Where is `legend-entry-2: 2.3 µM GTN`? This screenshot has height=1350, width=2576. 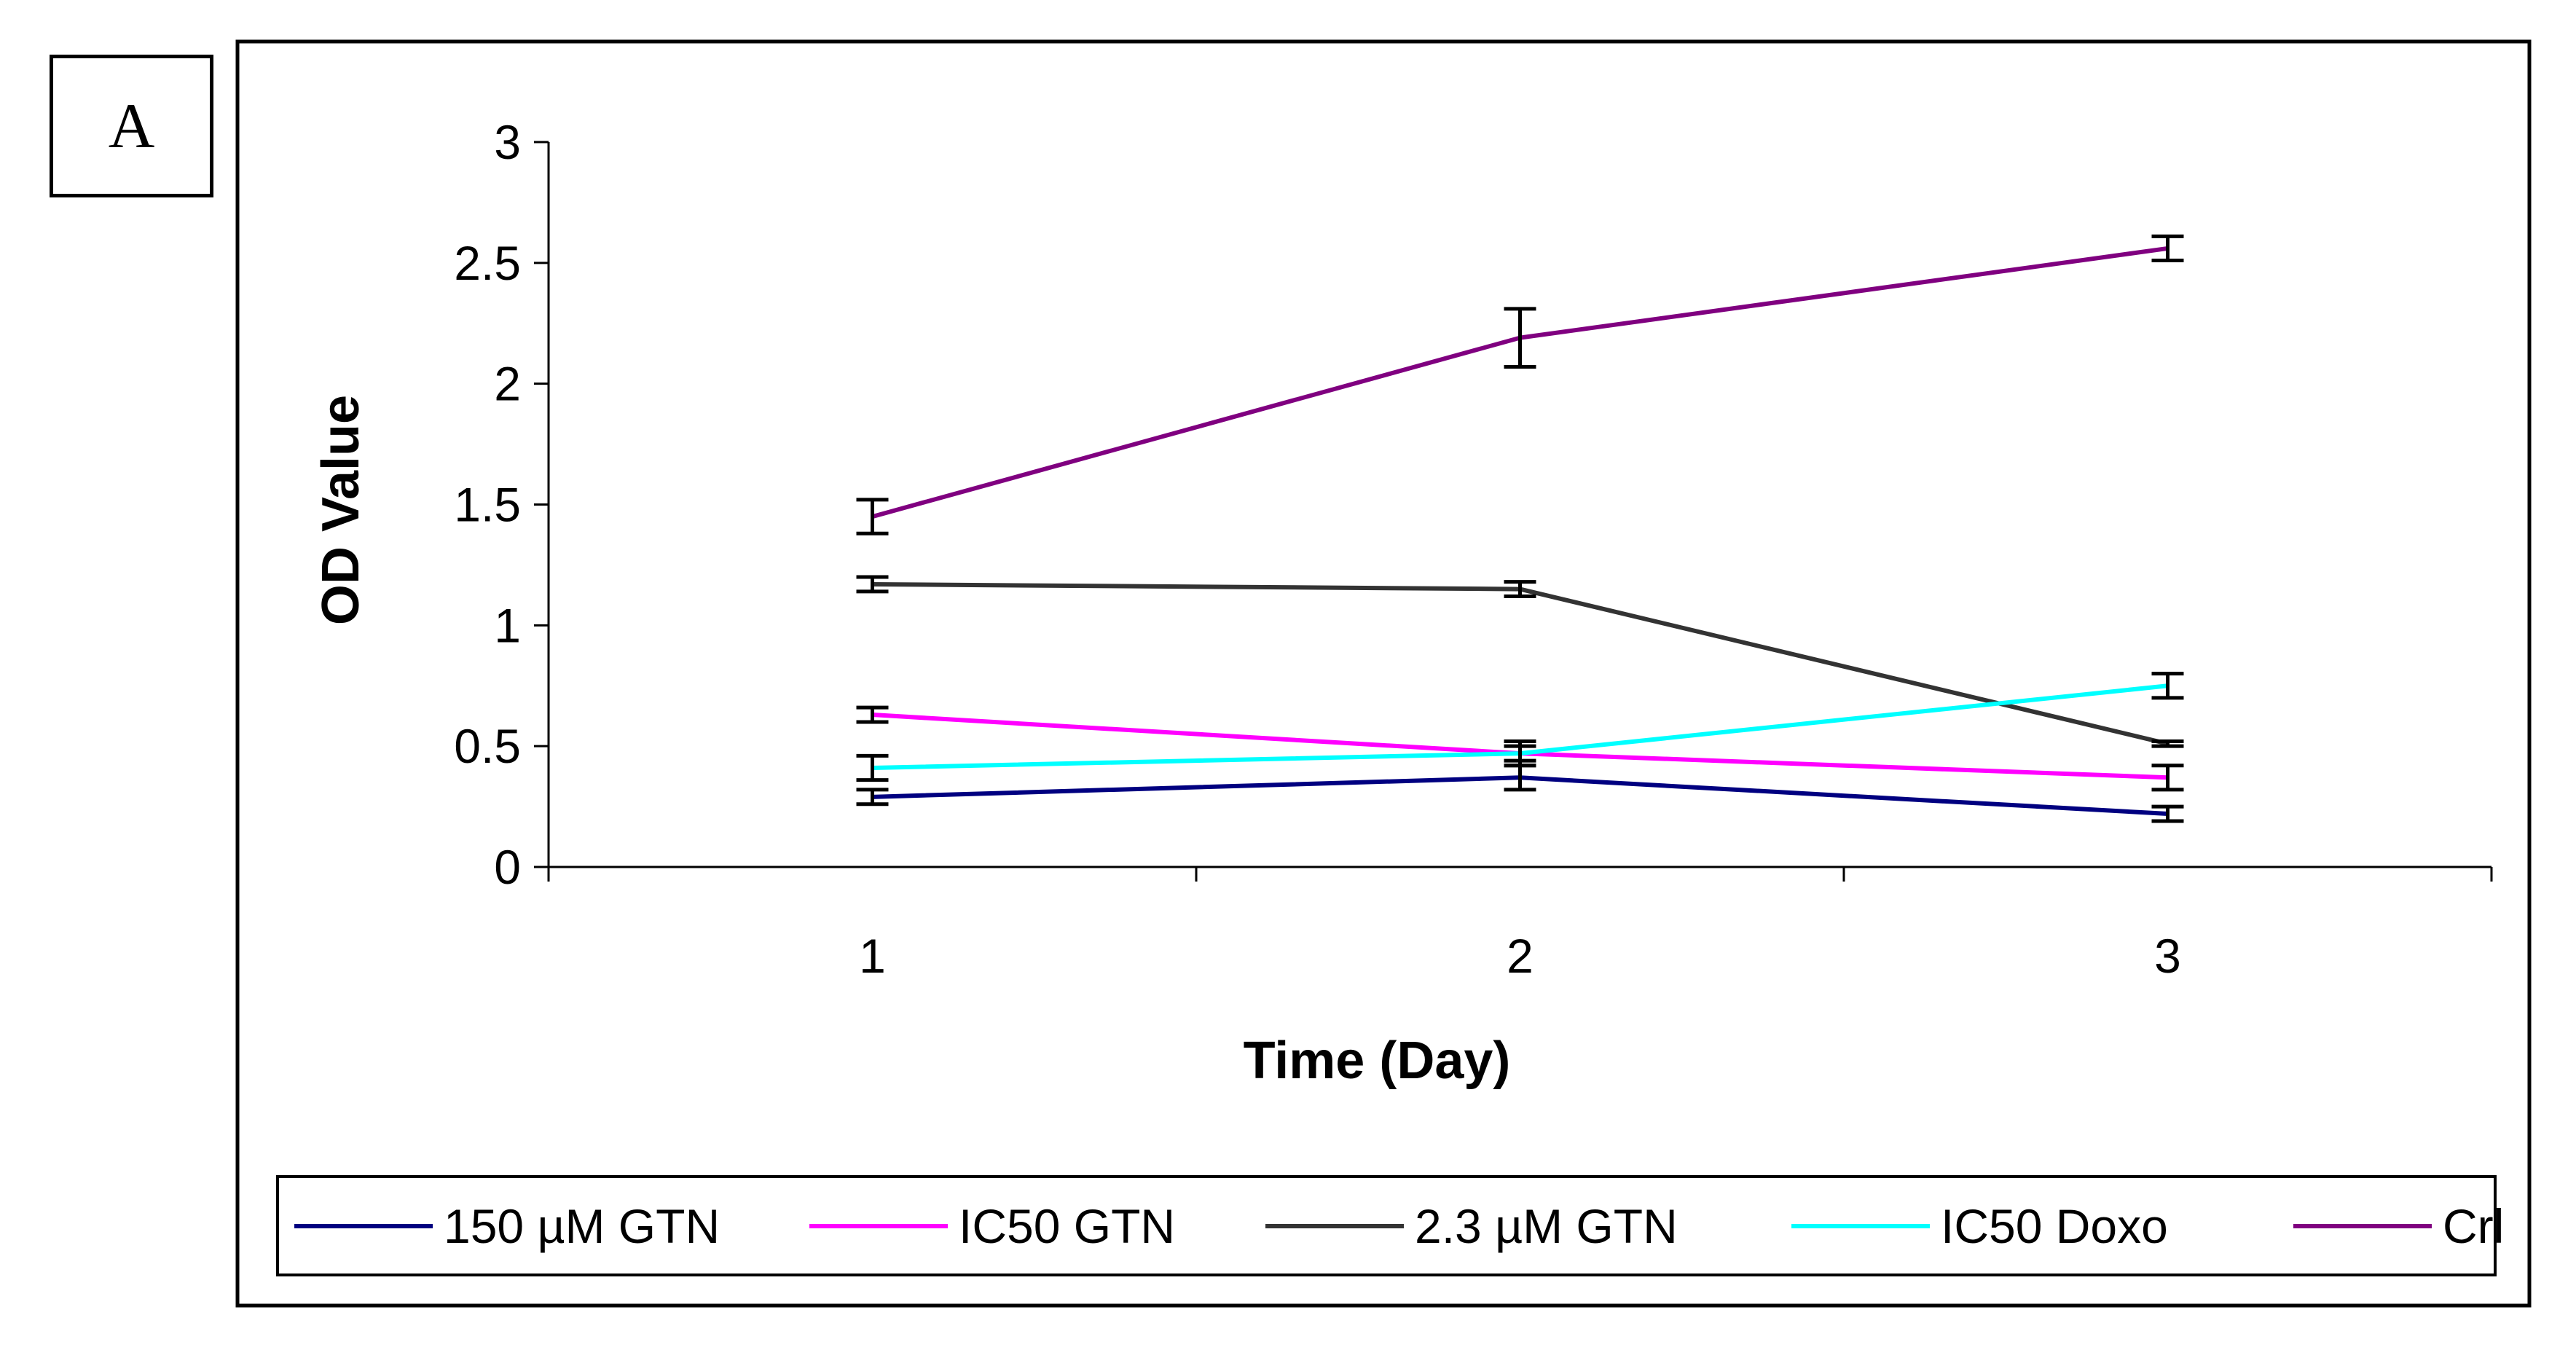
legend-entry-2: 2.3 µM GTN is located at coordinates (1471, 1226).